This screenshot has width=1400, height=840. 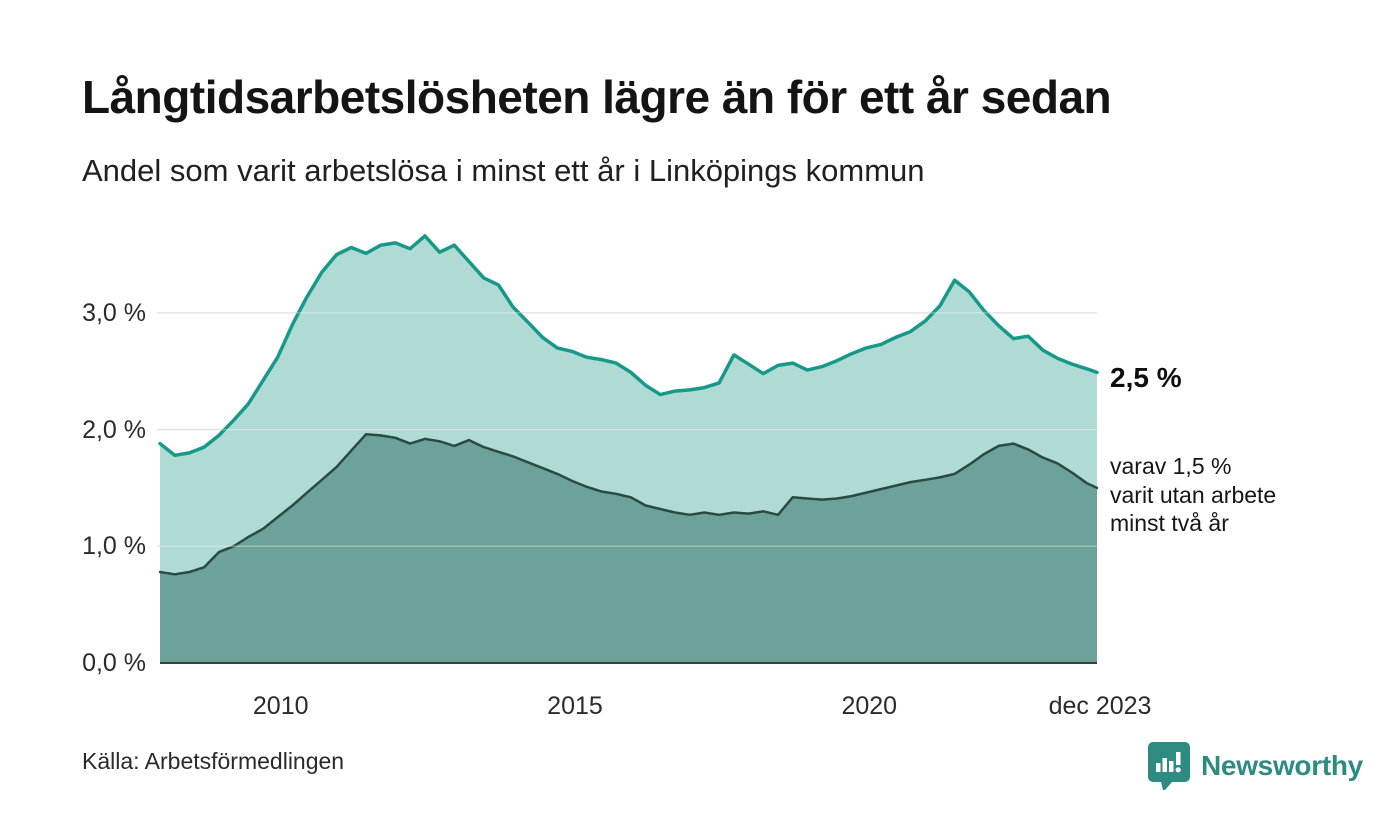 What do you see at coordinates (213, 761) in the screenshot?
I see `source-credit: Källa: Arbetsförmedlingen` at bounding box center [213, 761].